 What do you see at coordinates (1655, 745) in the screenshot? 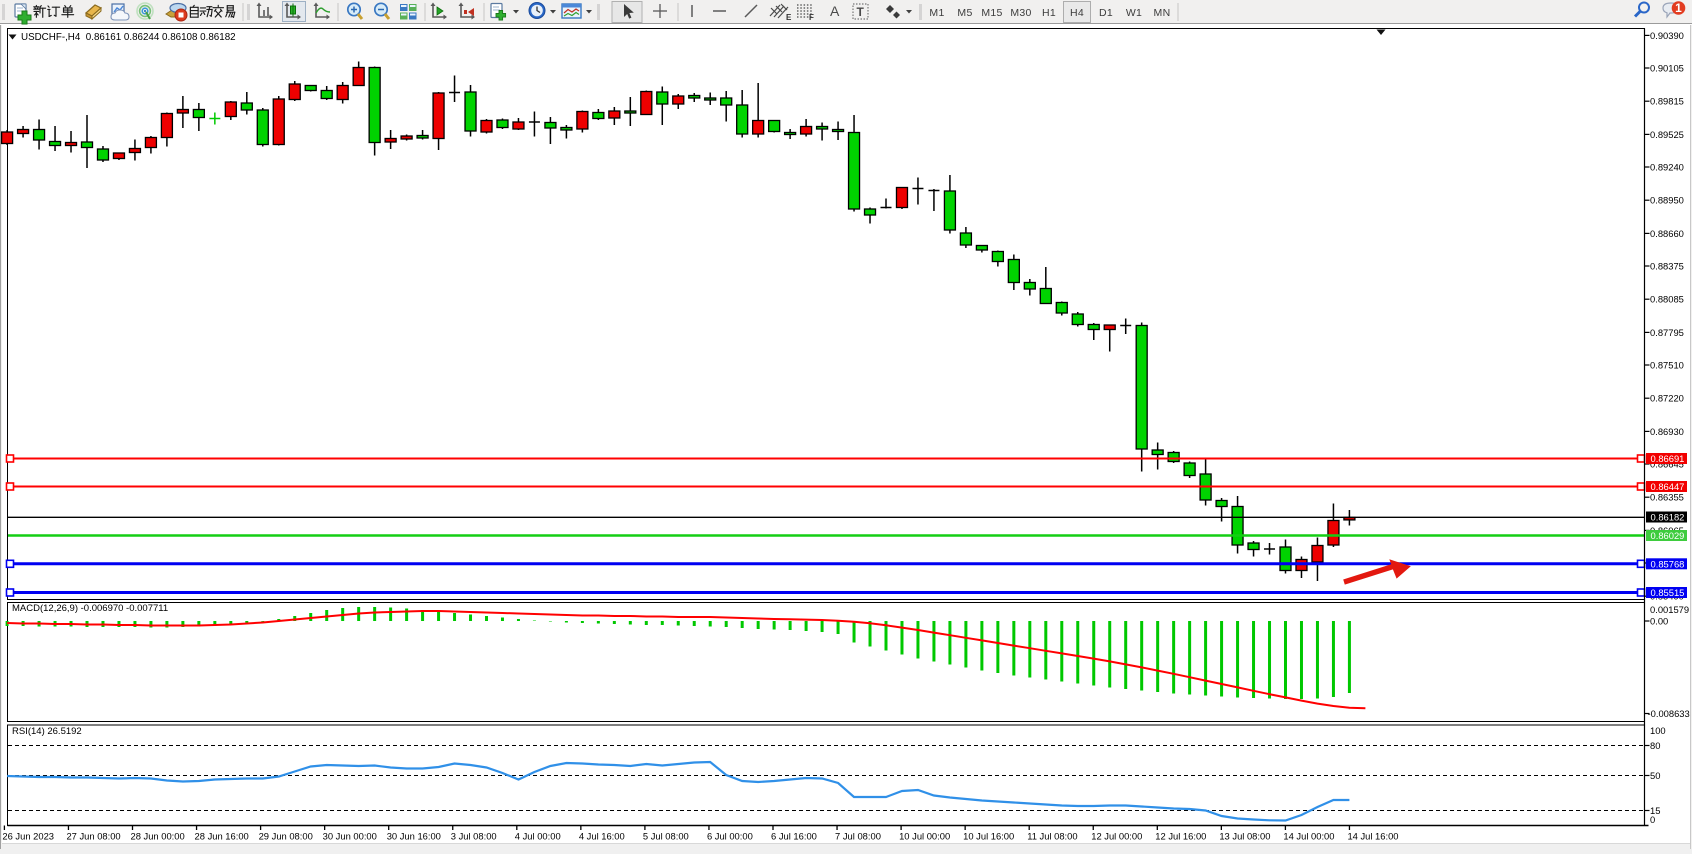
I see `svg-text: 80` at bounding box center [1655, 745].